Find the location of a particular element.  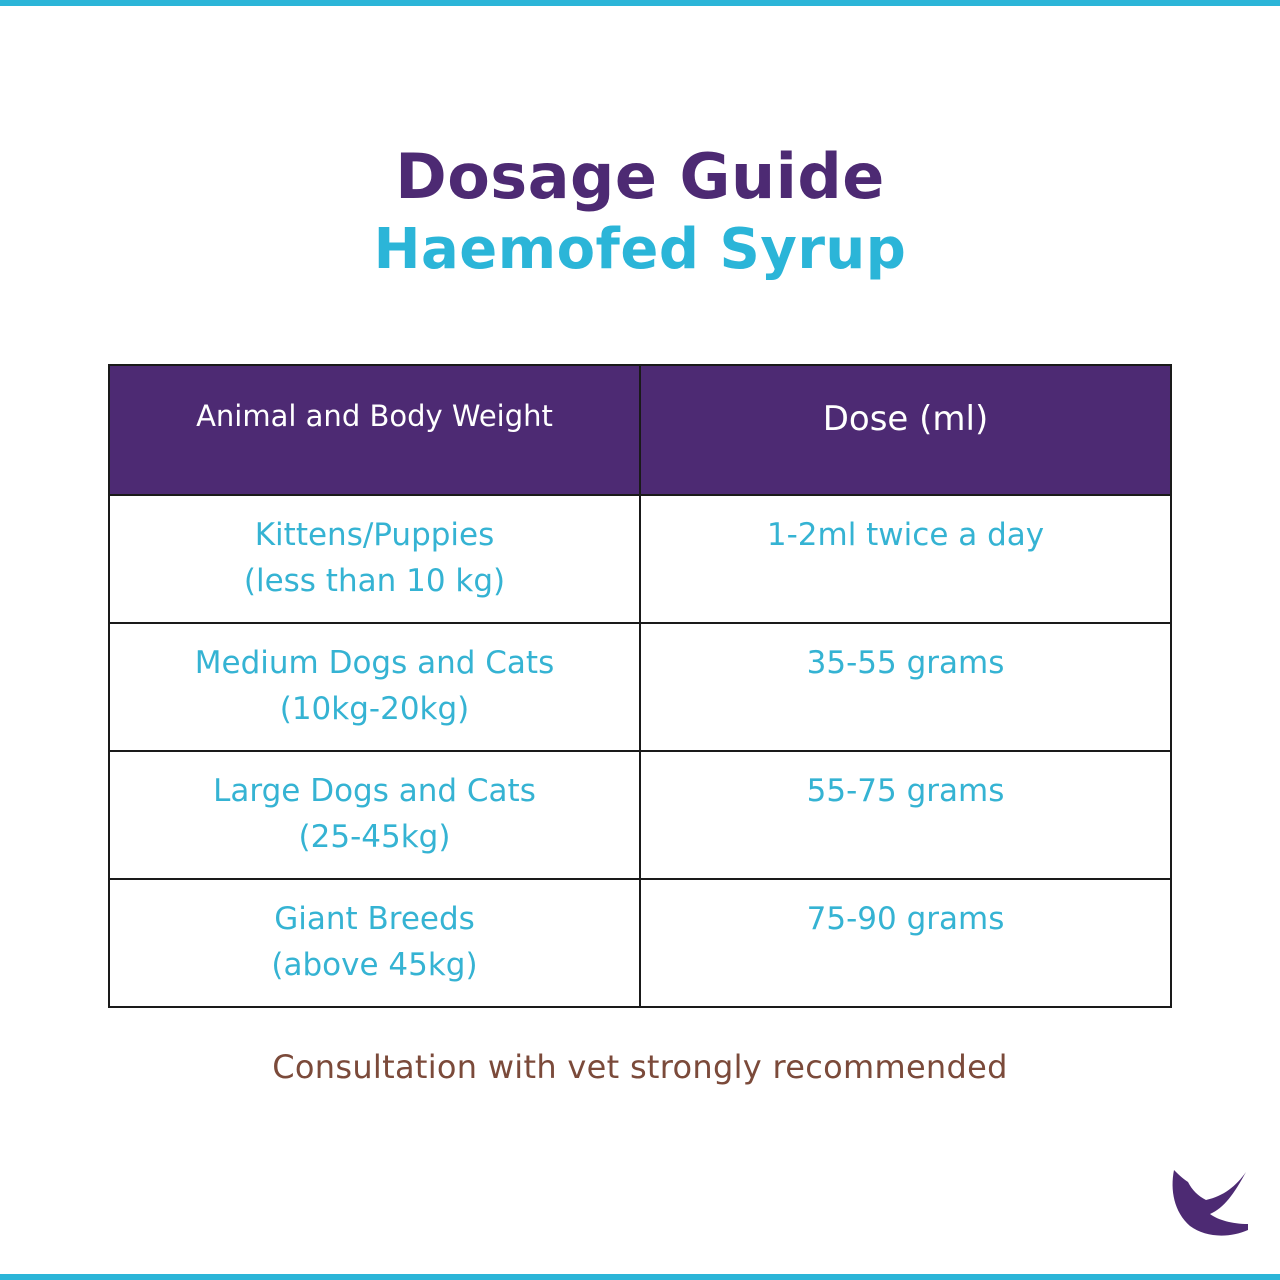

dose-cell: 35-55 grams is located at coordinates (905, 687).